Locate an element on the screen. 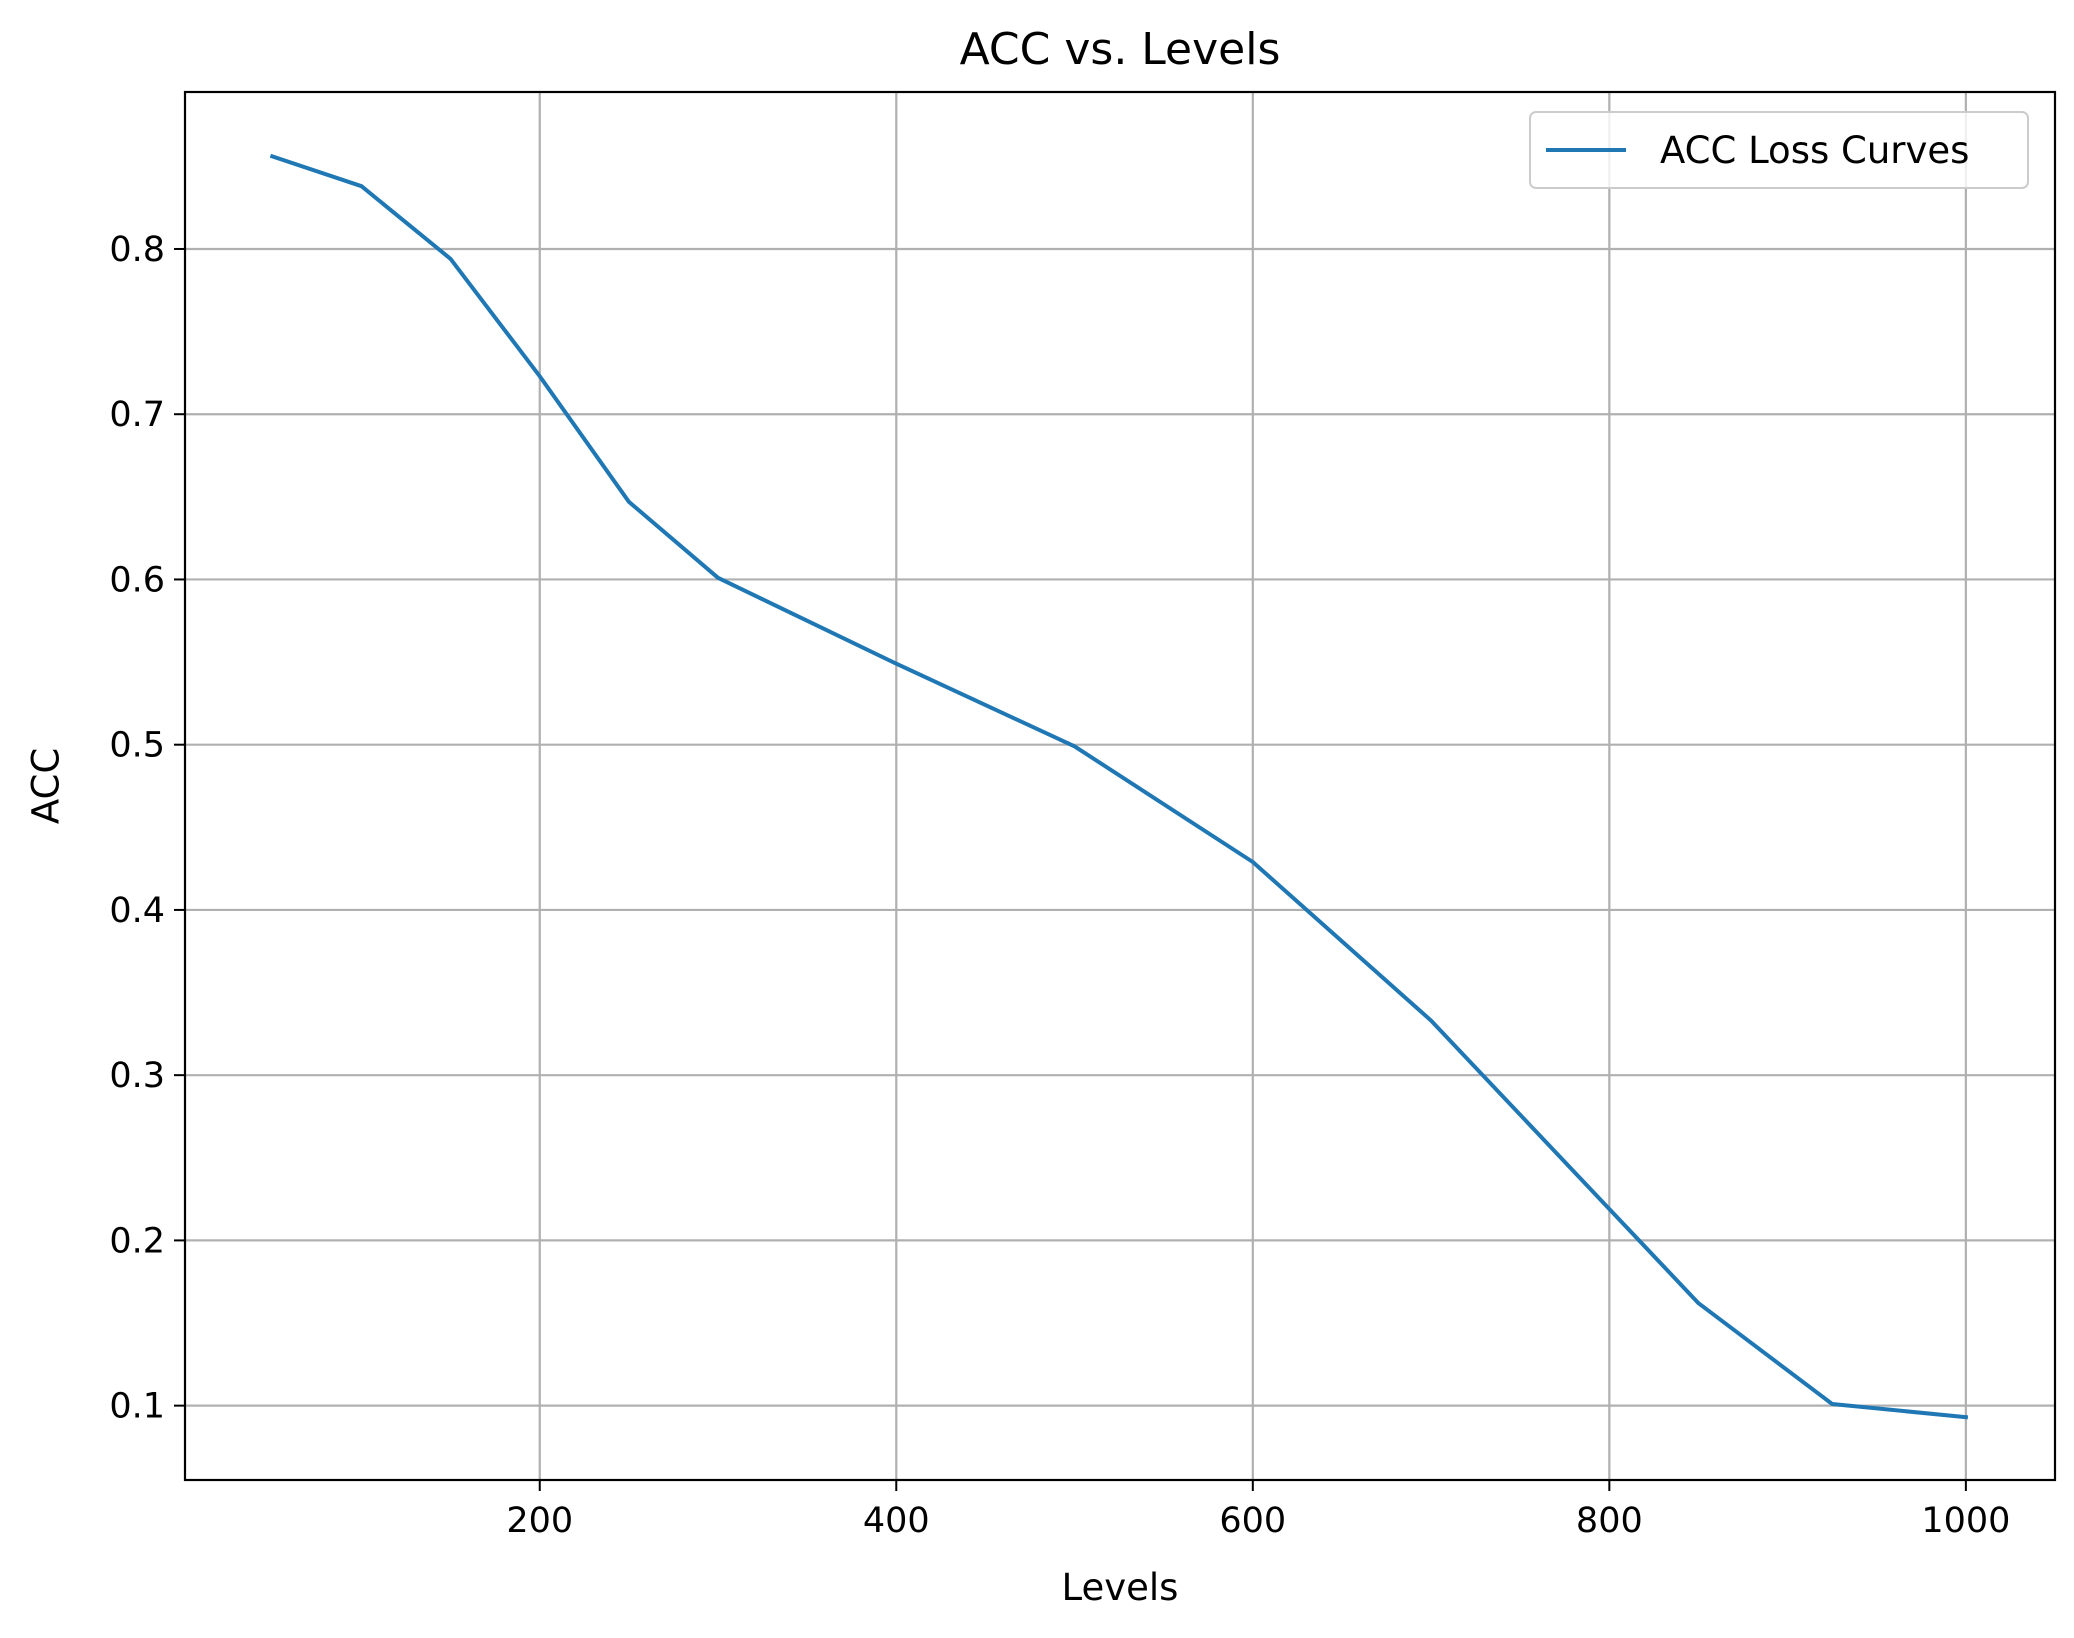 This screenshot has width=2074, height=1638. y-tick-label: 0.2 is located at coordinates (137, 1241).